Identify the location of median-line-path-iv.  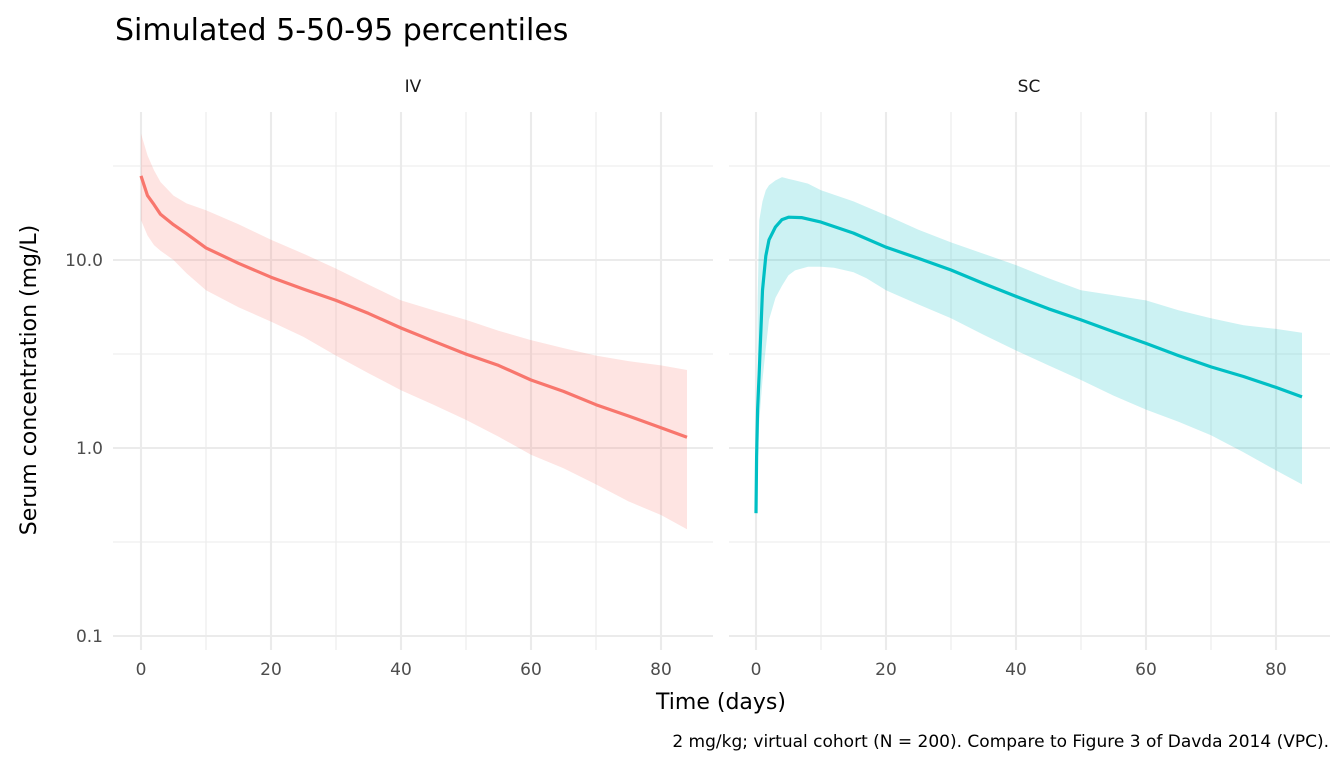
(413, 307).